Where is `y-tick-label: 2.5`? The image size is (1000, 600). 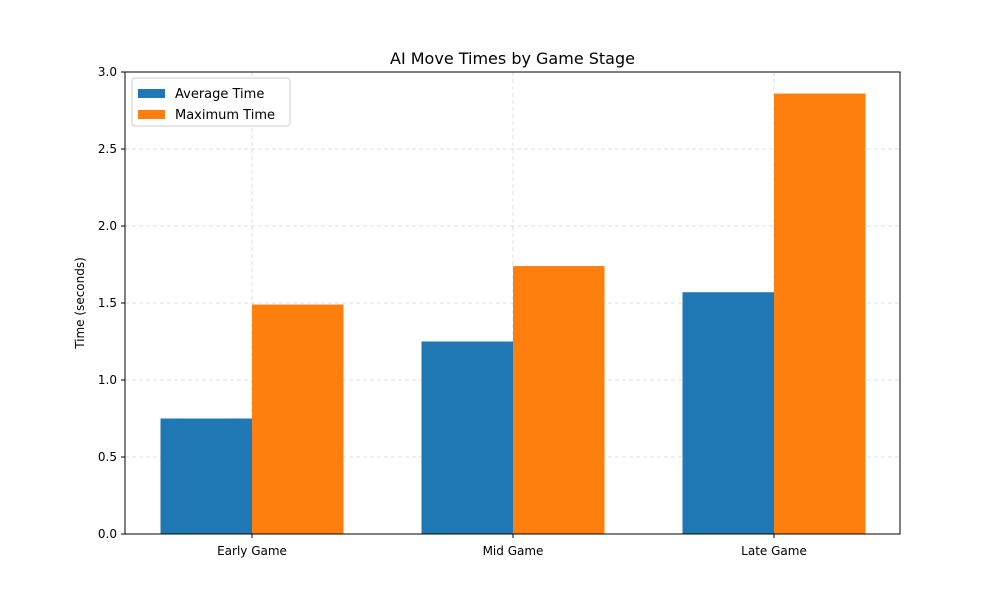 y-tick-label: 2.5 is located at coordinates (107, 149).